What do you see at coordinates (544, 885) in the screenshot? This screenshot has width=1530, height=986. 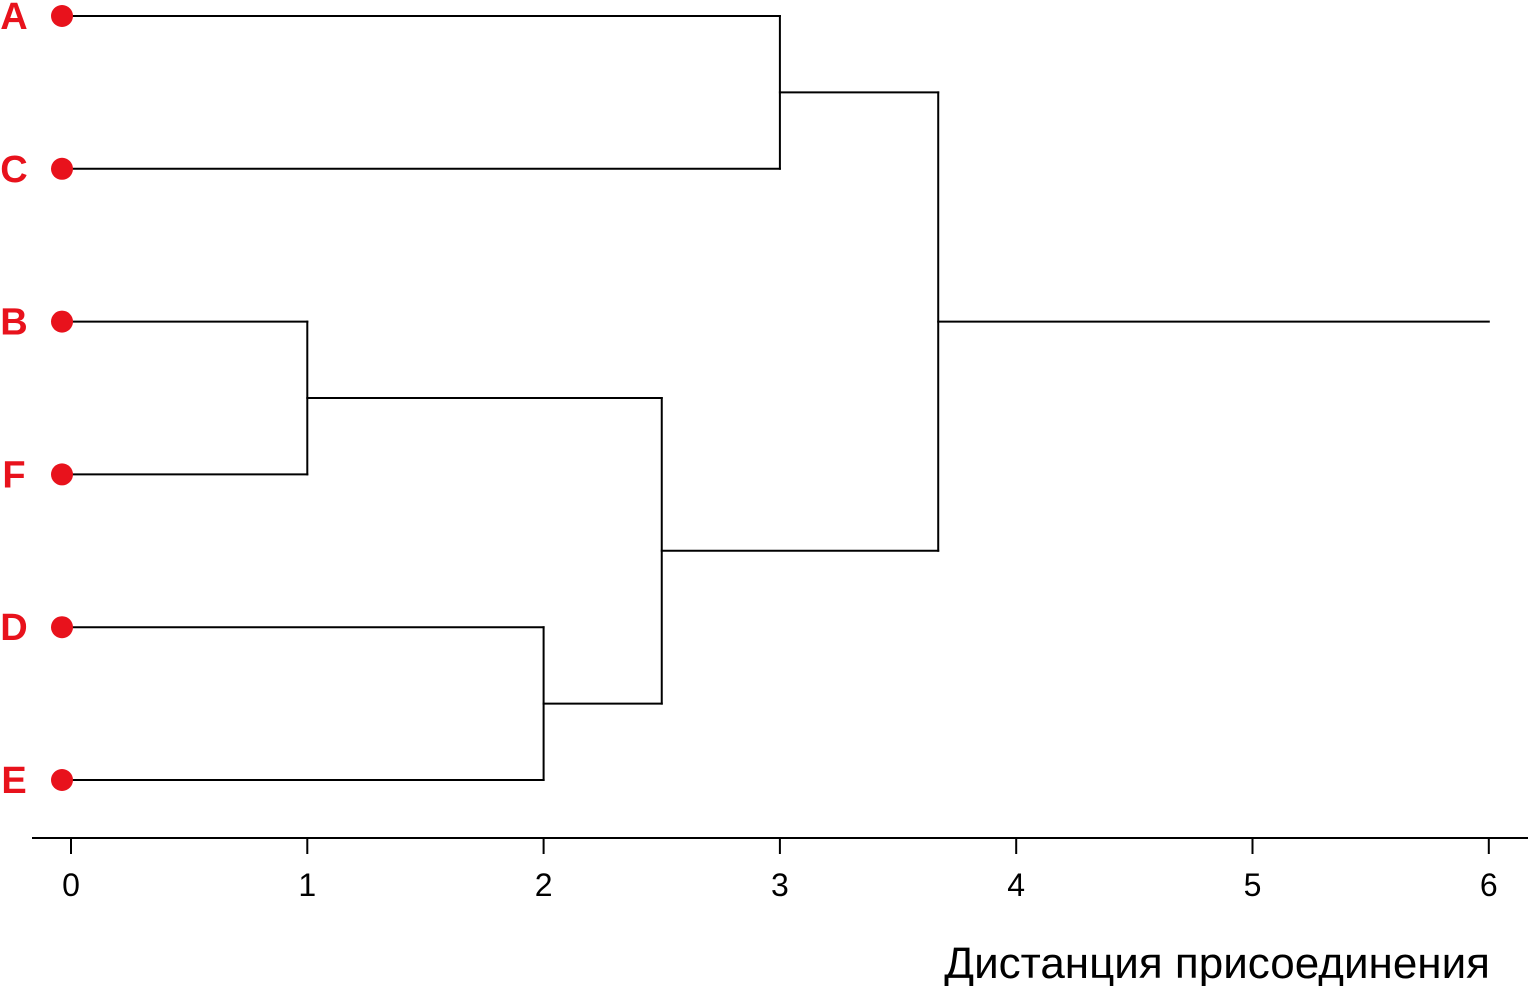 I see `x-tick-label: 2` at bounding box center [544, 885].